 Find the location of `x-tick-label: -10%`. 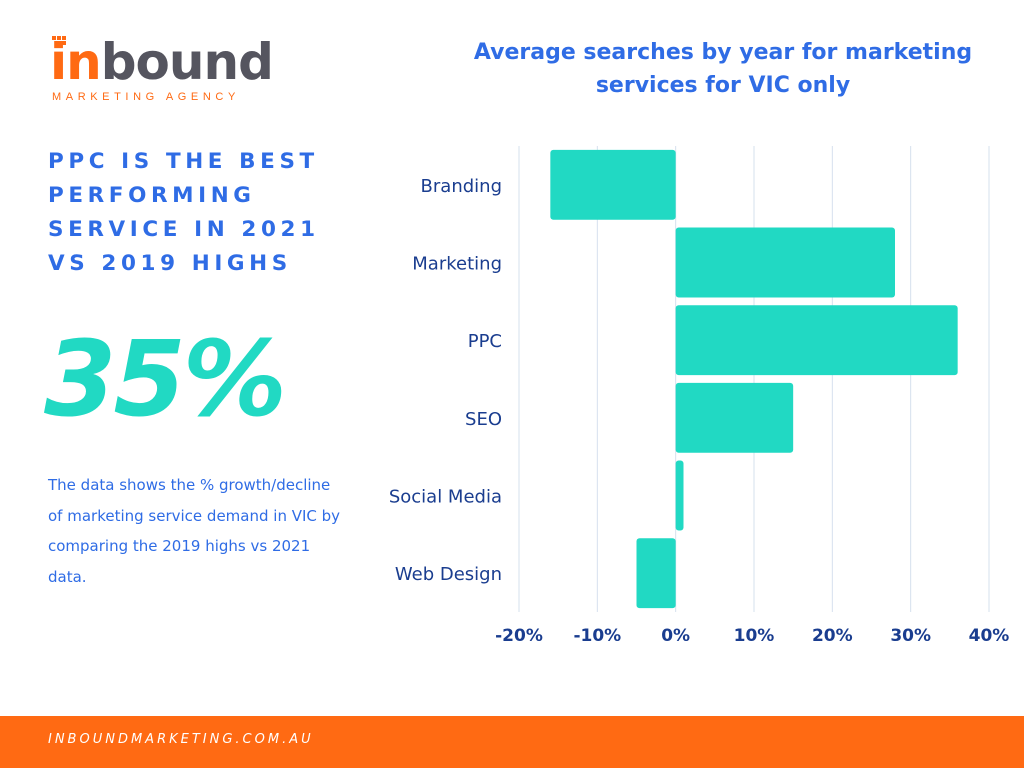

x-tick-label: -10% is located at coordinates (597, 636).